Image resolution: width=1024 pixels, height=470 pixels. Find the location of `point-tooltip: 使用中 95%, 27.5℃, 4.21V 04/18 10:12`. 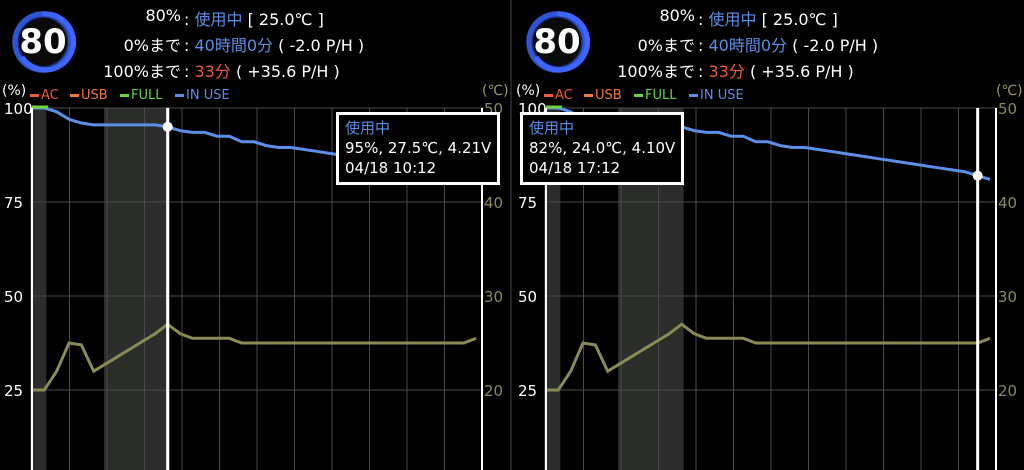

point-tooltip: 使用中 95%, 27.5℃, 4.21V 04/18 10:12 is located at coordinates (418, 148).